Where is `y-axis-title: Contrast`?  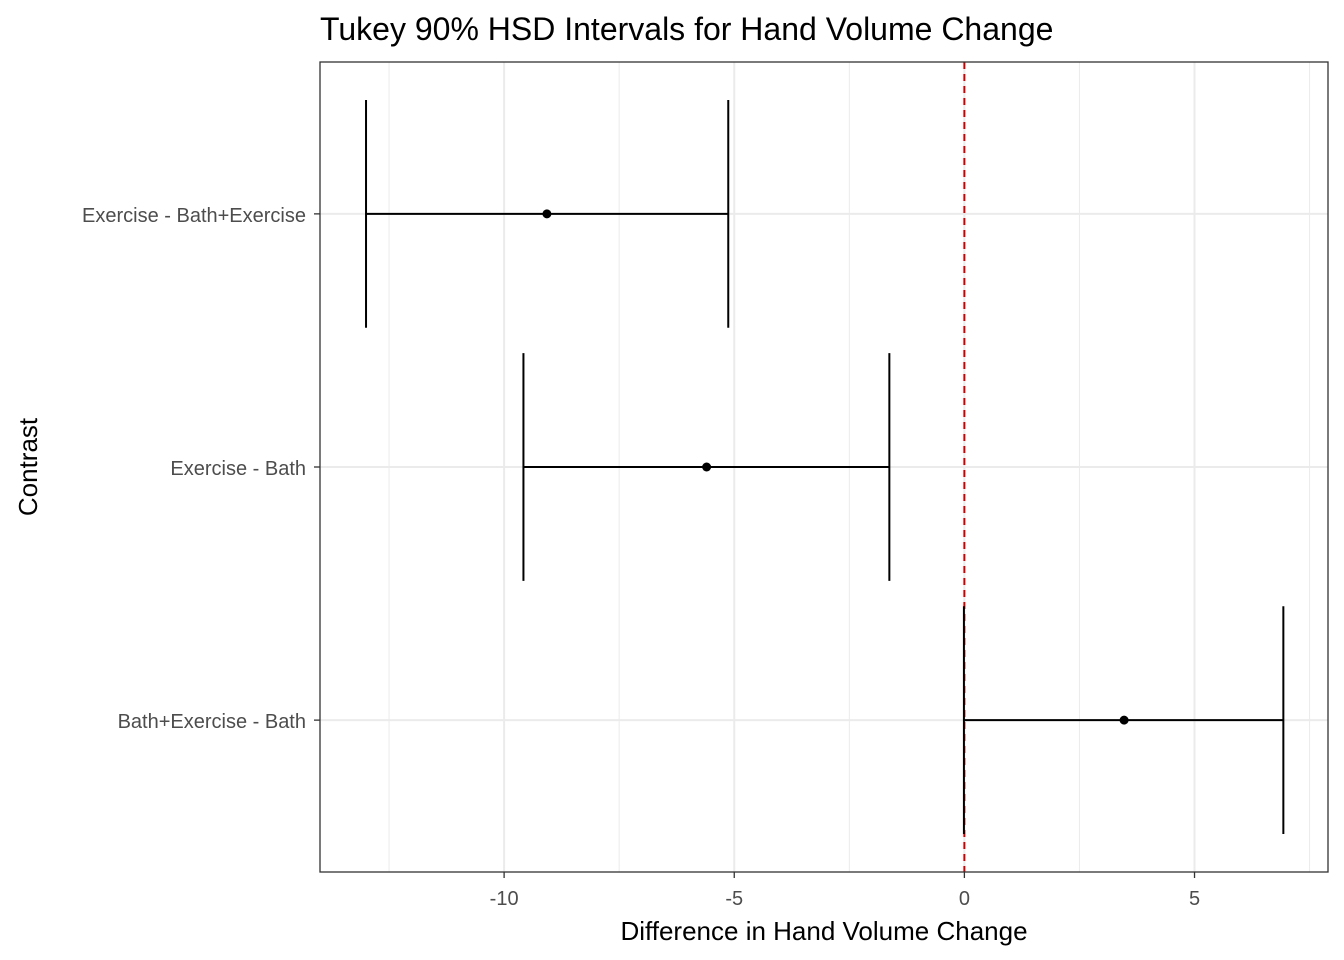 y-axis-title: Contrast is located at coordinates (28, 466).